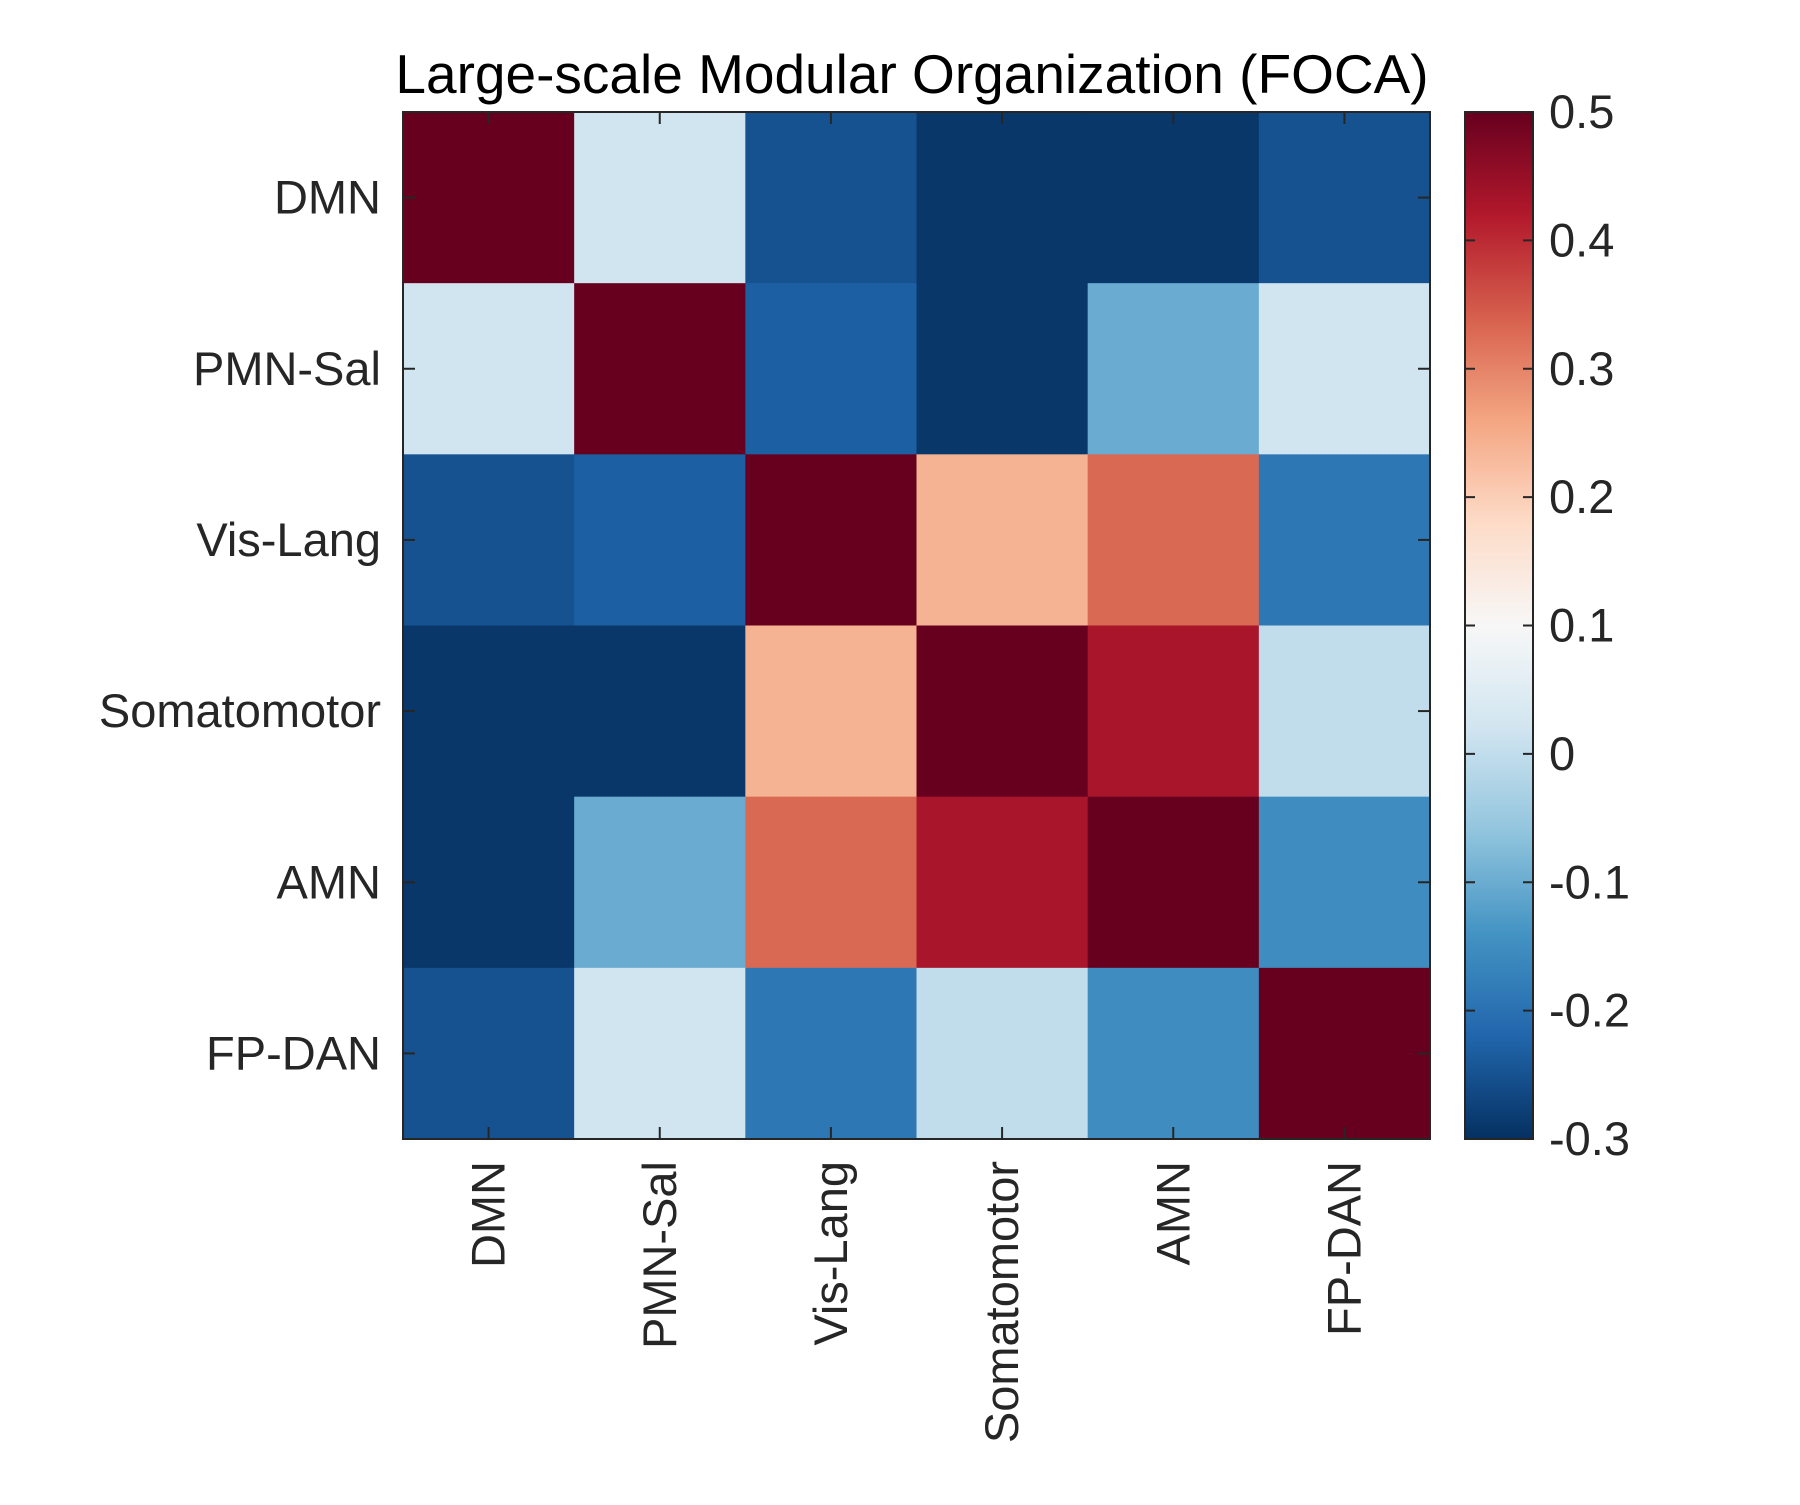  I want to click on colorbar-tick-label: 0, so click(1562, 753).